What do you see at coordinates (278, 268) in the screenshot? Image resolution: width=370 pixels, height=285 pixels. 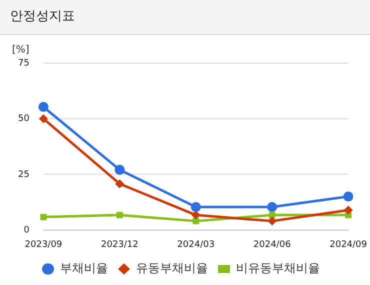 I see `legend-label: 비유동부채비율` at bounding box center [278, 268].